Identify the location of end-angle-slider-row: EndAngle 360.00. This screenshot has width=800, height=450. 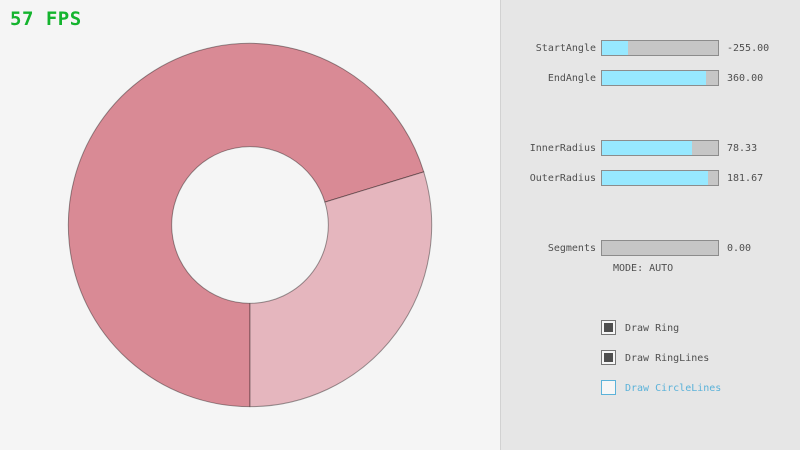
(650, 78).